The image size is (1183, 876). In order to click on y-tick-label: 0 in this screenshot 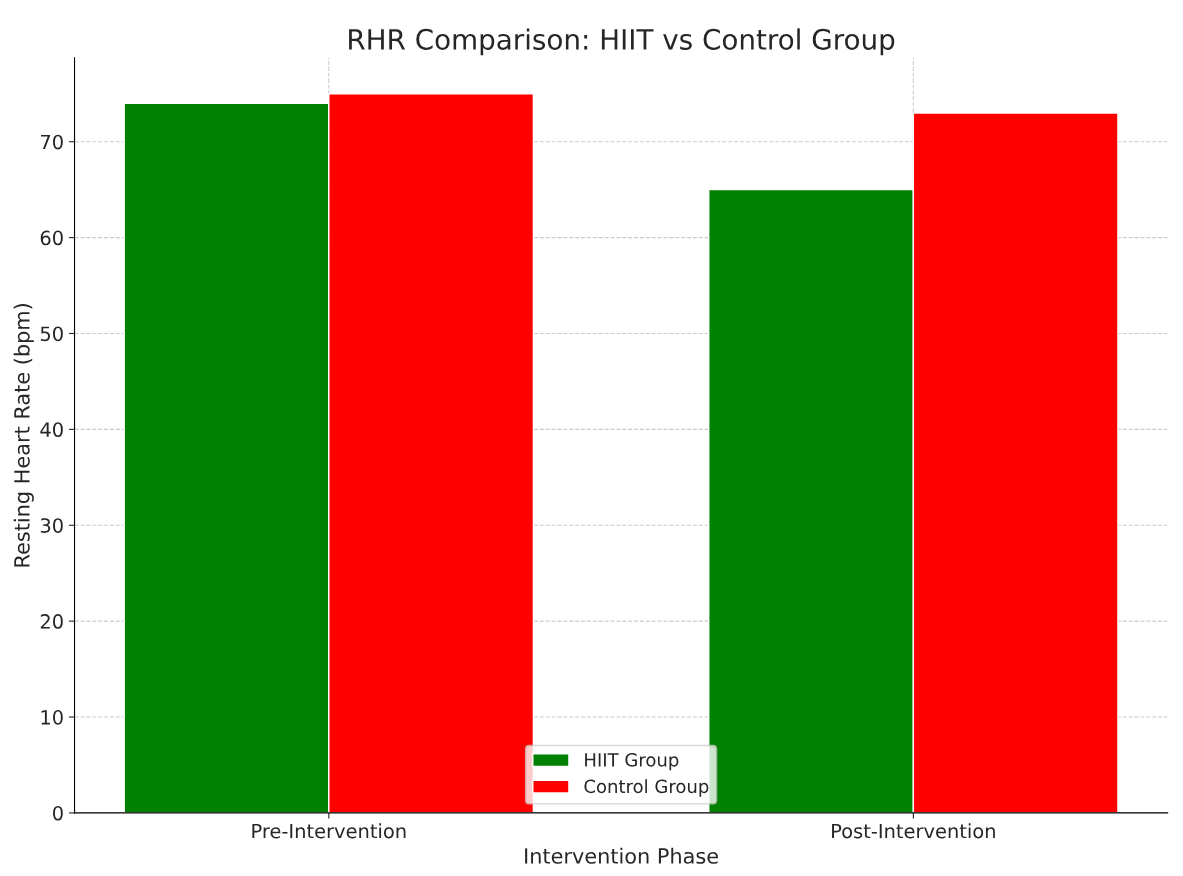, I will do `click(58, 813)`.